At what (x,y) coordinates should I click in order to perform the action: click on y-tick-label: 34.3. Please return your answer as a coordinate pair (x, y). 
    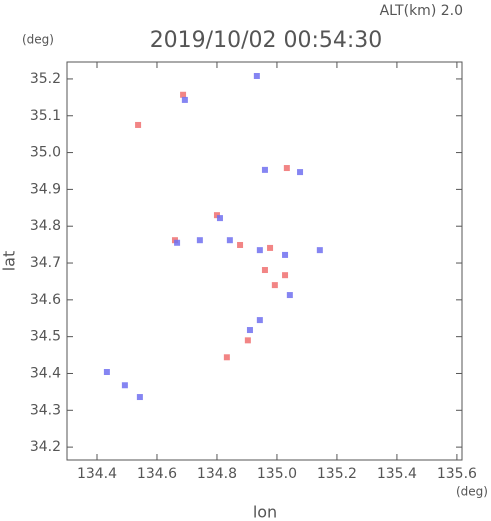
    Looking at the image, I should click on (45, 410).